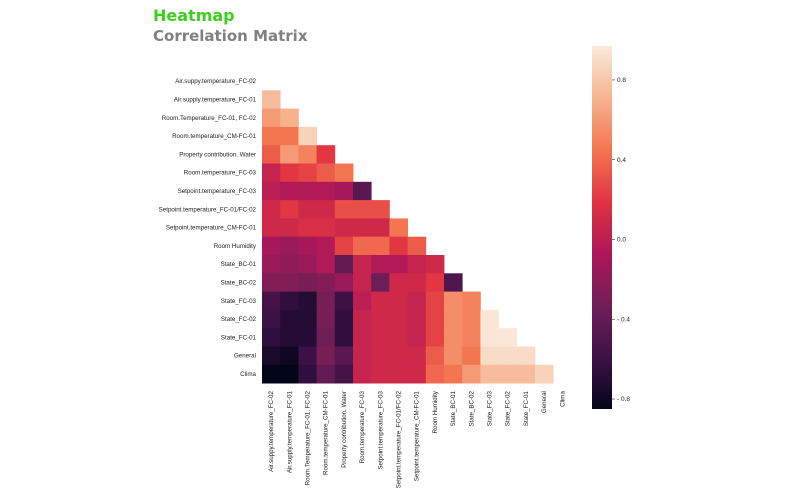 The image size is (800, 500). I want to click on x-tick-label: Property contribution. Water, so click(344, 429).